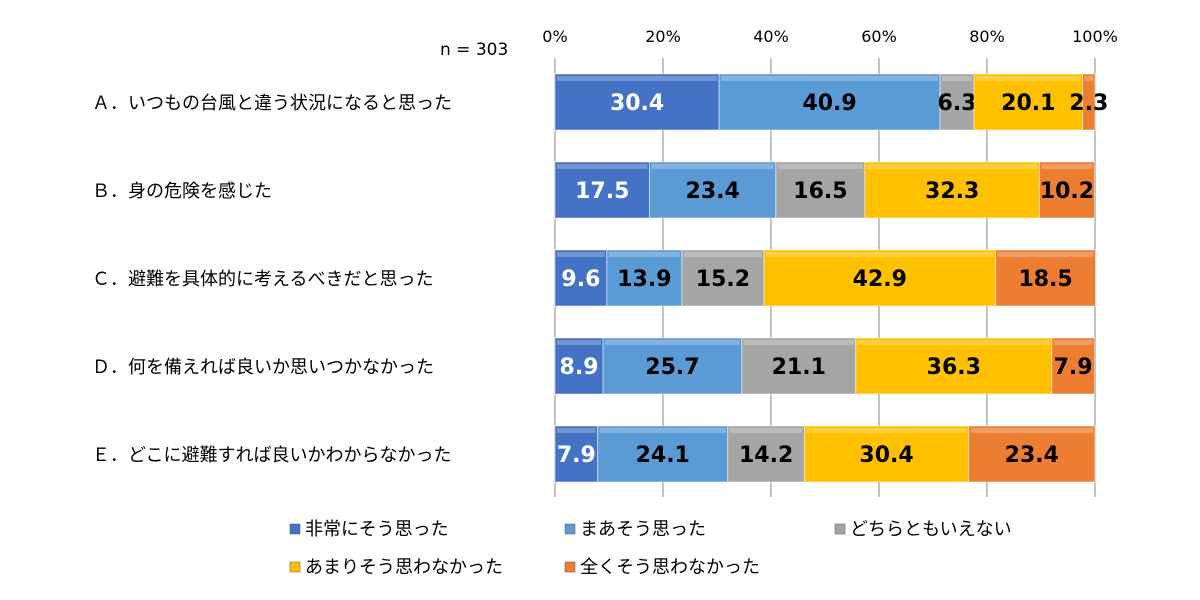 The width and height of the screenshot is (1200, 600). I want to click on data-label: 18.5, so click(1045, 279).